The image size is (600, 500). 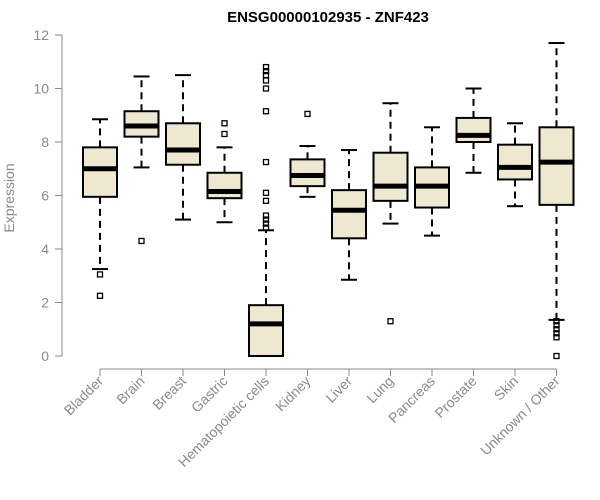 What do you see at coordinates (328, 17) in the screenshot?
I see `chart-title: ENSG00000102935 - ZNF423` at bounding box center [328, 17].